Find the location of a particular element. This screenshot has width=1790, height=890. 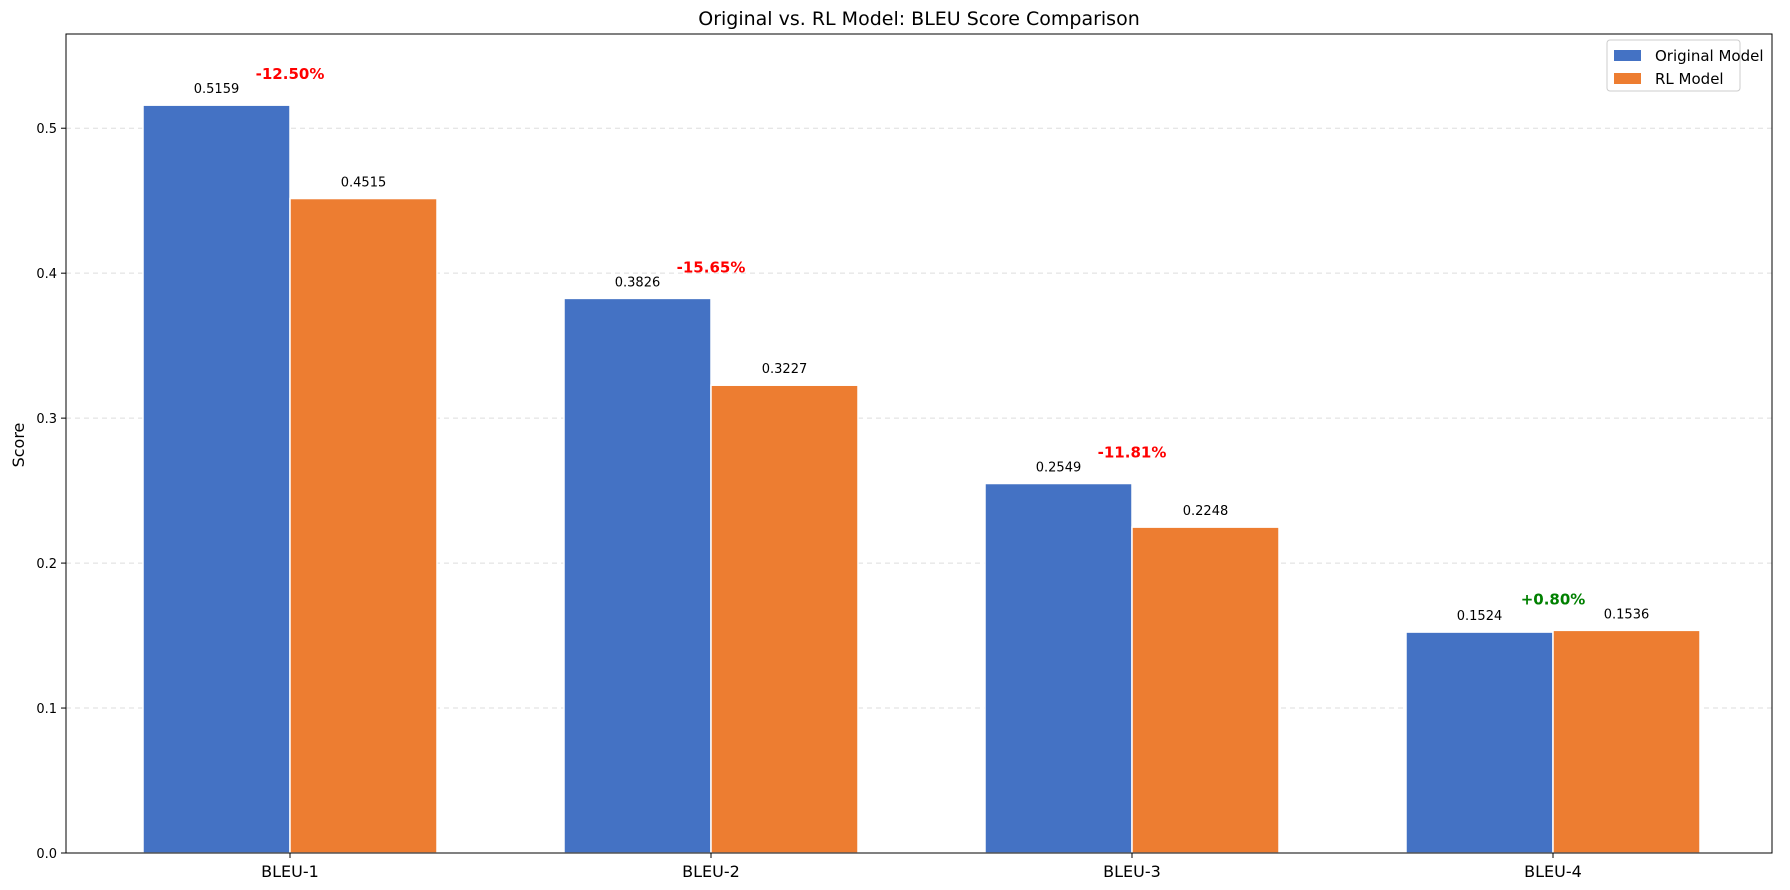

y-tick-label: 0.2 is located at coordinates (46, 564).